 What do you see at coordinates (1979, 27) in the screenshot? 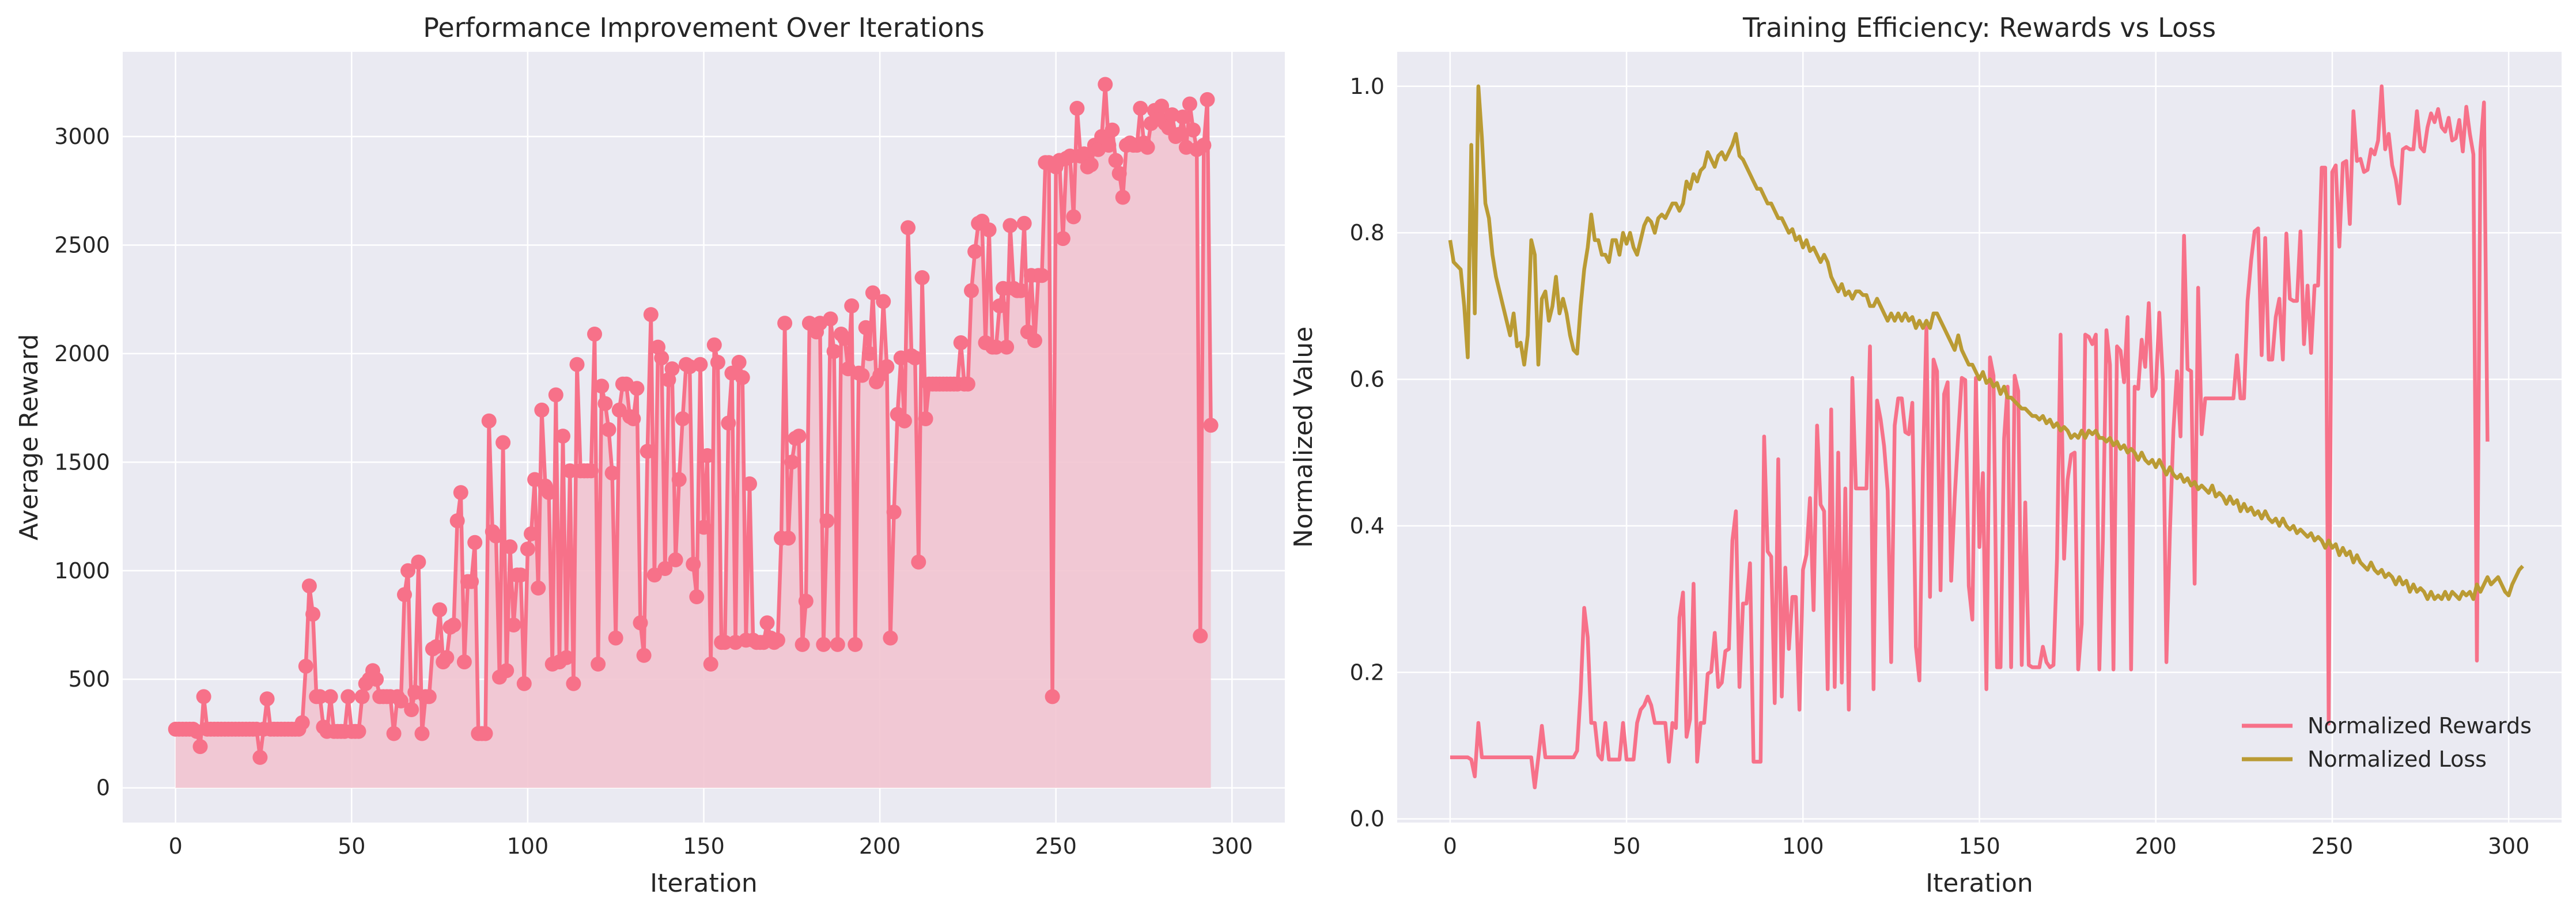
I see `efficiency-chart-title: Training Efficiency: Rewards vs Loss` at bounding box center [1979, 27].